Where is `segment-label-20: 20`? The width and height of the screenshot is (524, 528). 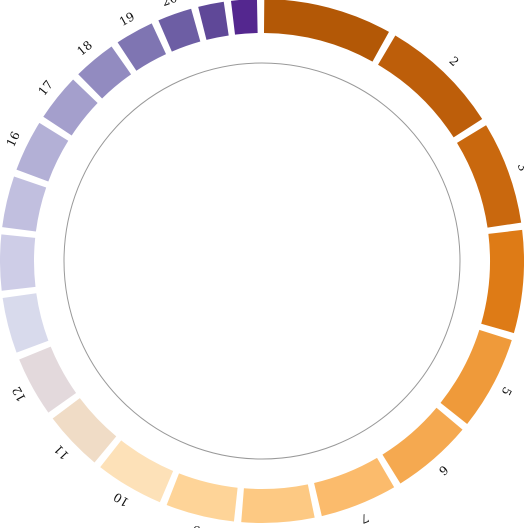
segment-label-20: 20 is located at coordinates (169, 4).